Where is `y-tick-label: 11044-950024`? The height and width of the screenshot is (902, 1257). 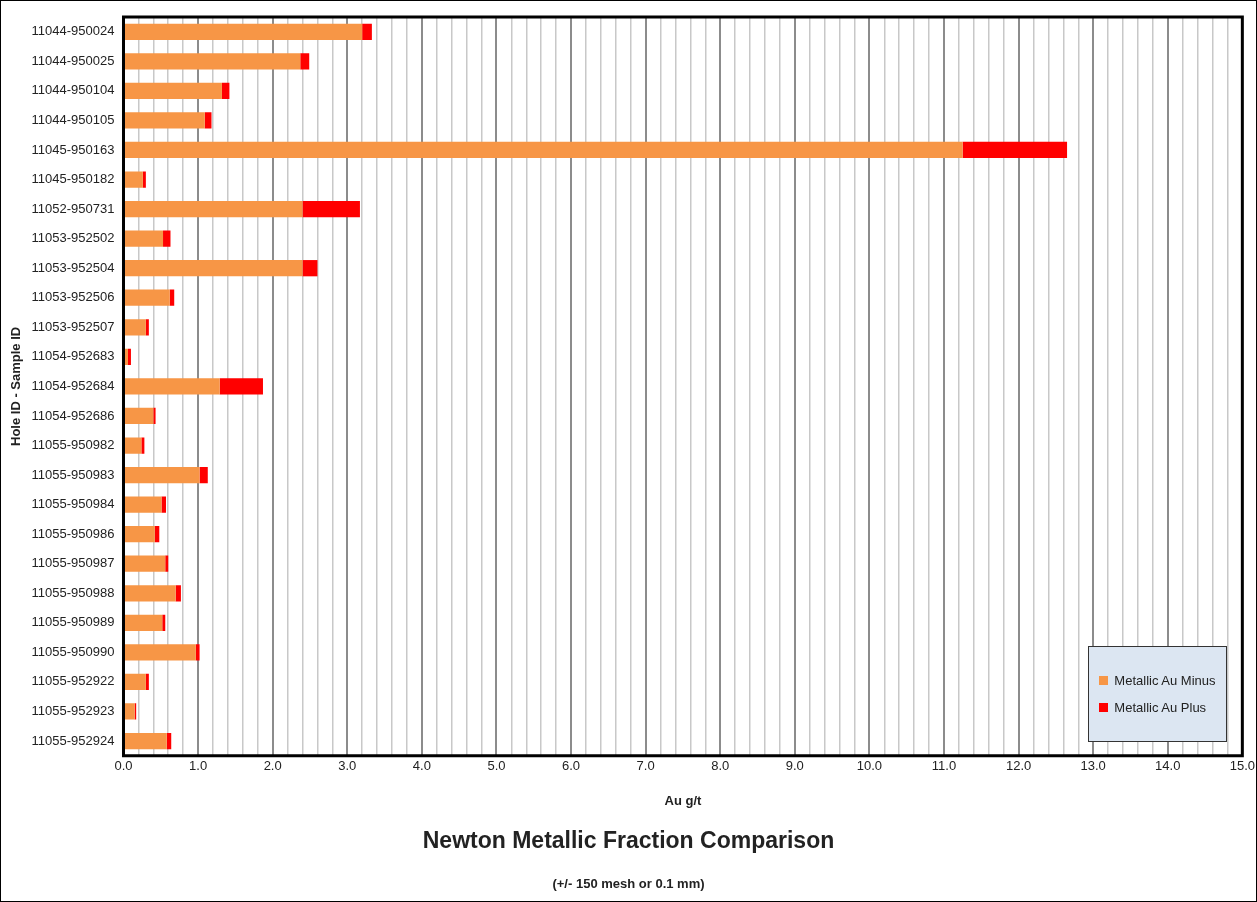
y-tick-label: 11044-950024 is located at coordinates (73, 31).